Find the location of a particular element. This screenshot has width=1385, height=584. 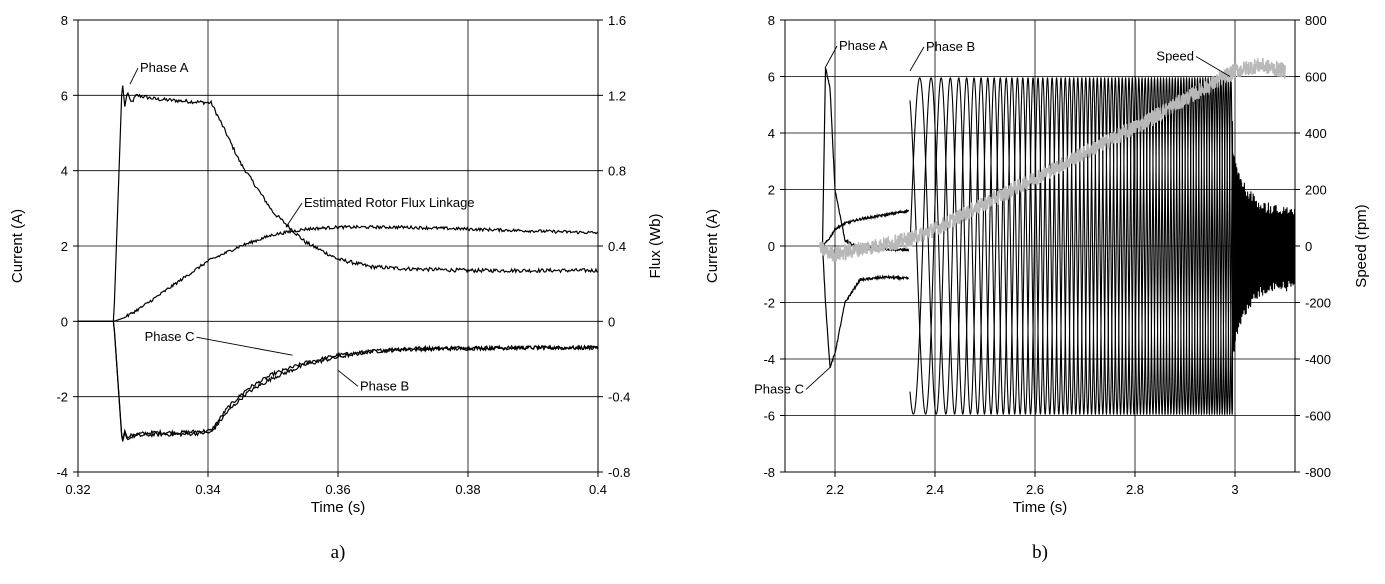

series-phase-b-startup is located at coordinates (866, 228).